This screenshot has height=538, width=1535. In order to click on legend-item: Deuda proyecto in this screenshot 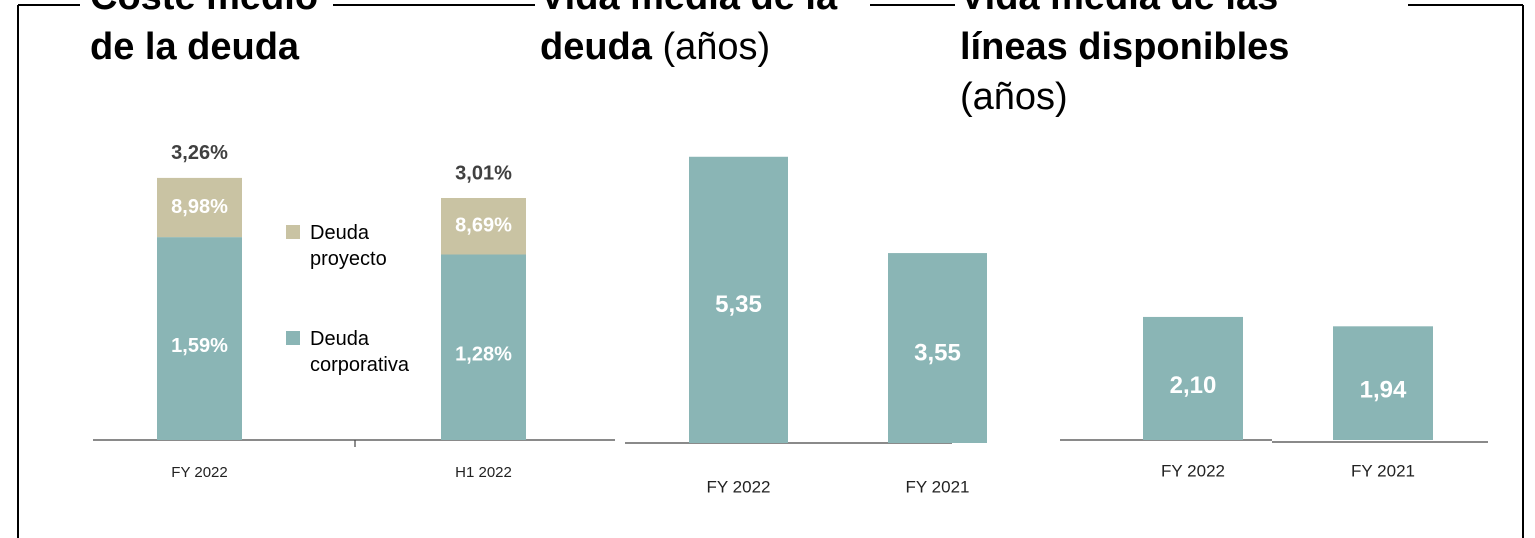, I will do `click(348, 246)`.